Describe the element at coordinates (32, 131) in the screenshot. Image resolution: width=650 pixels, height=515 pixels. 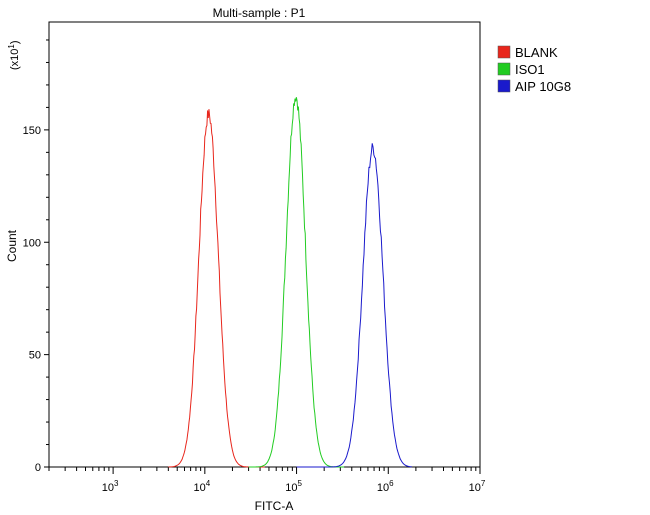
I see `y-tick-label: 150` at that location.